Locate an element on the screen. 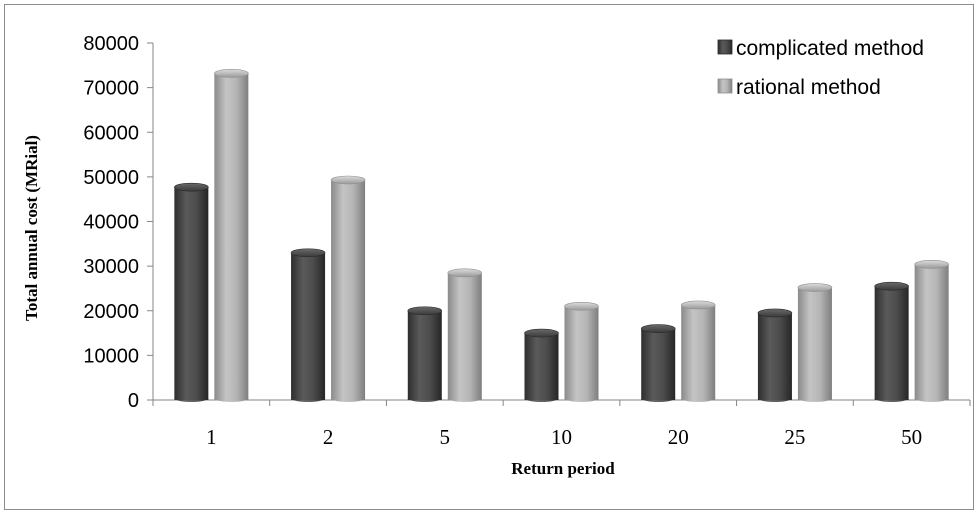  legend-label: complicated method is located at coordinates (830, 48).